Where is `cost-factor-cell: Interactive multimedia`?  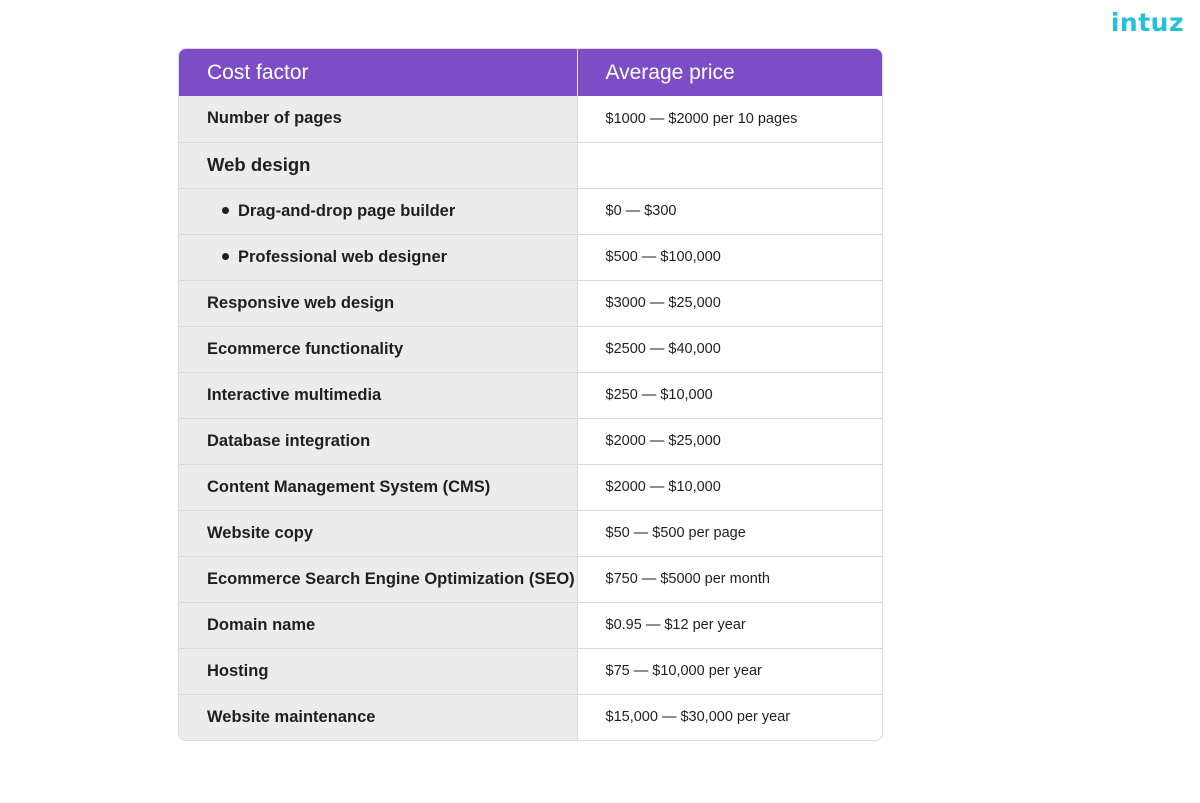 cost-factor-cell: Interactive multimedia is located at coordinates (378, 395).